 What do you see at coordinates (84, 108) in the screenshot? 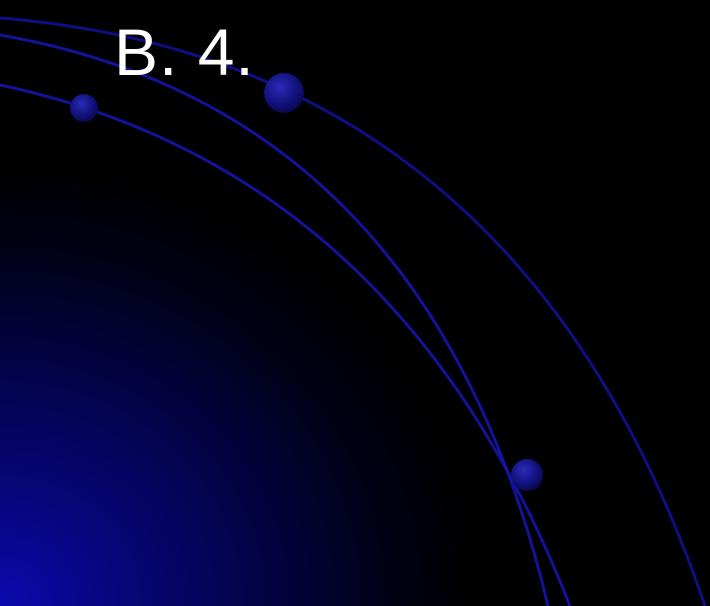
I see `orbit-dot-left` at bounding box center [84, 108].